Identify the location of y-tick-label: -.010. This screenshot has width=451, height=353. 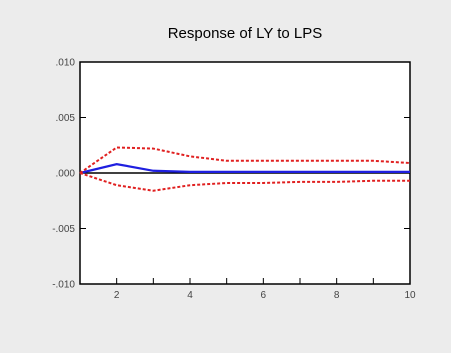
(63, 285).